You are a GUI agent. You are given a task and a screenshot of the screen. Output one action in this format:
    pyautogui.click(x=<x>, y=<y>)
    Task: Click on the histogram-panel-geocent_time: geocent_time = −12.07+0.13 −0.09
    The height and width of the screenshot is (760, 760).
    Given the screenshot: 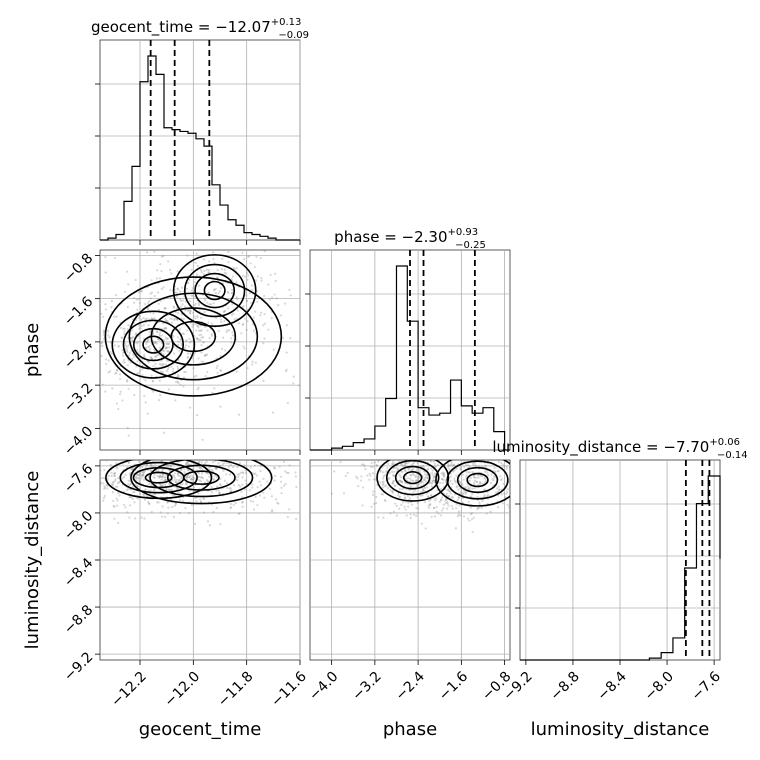 What is the action you would take?
    pyautogui.click(x=200, y=131)
    